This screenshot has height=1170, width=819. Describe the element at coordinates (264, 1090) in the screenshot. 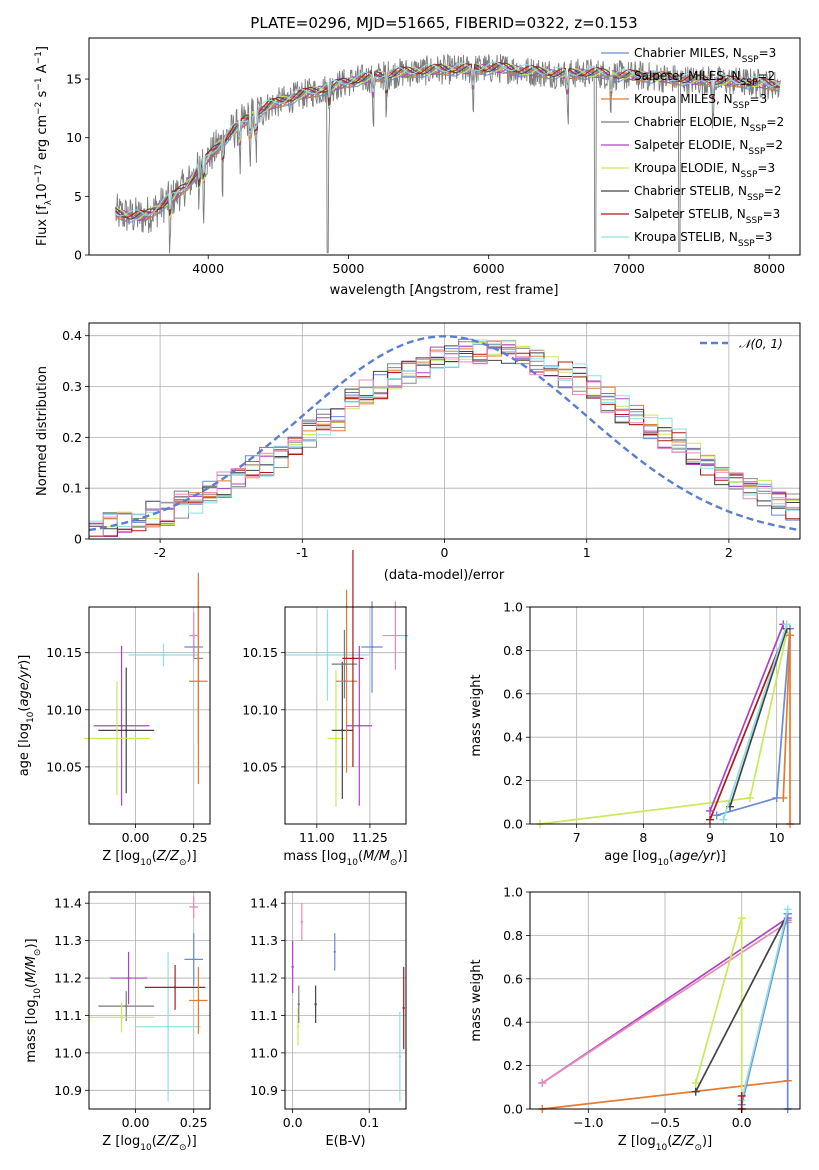

I see `mass_vs_ebv-ytick-label: 10.9` at that location.